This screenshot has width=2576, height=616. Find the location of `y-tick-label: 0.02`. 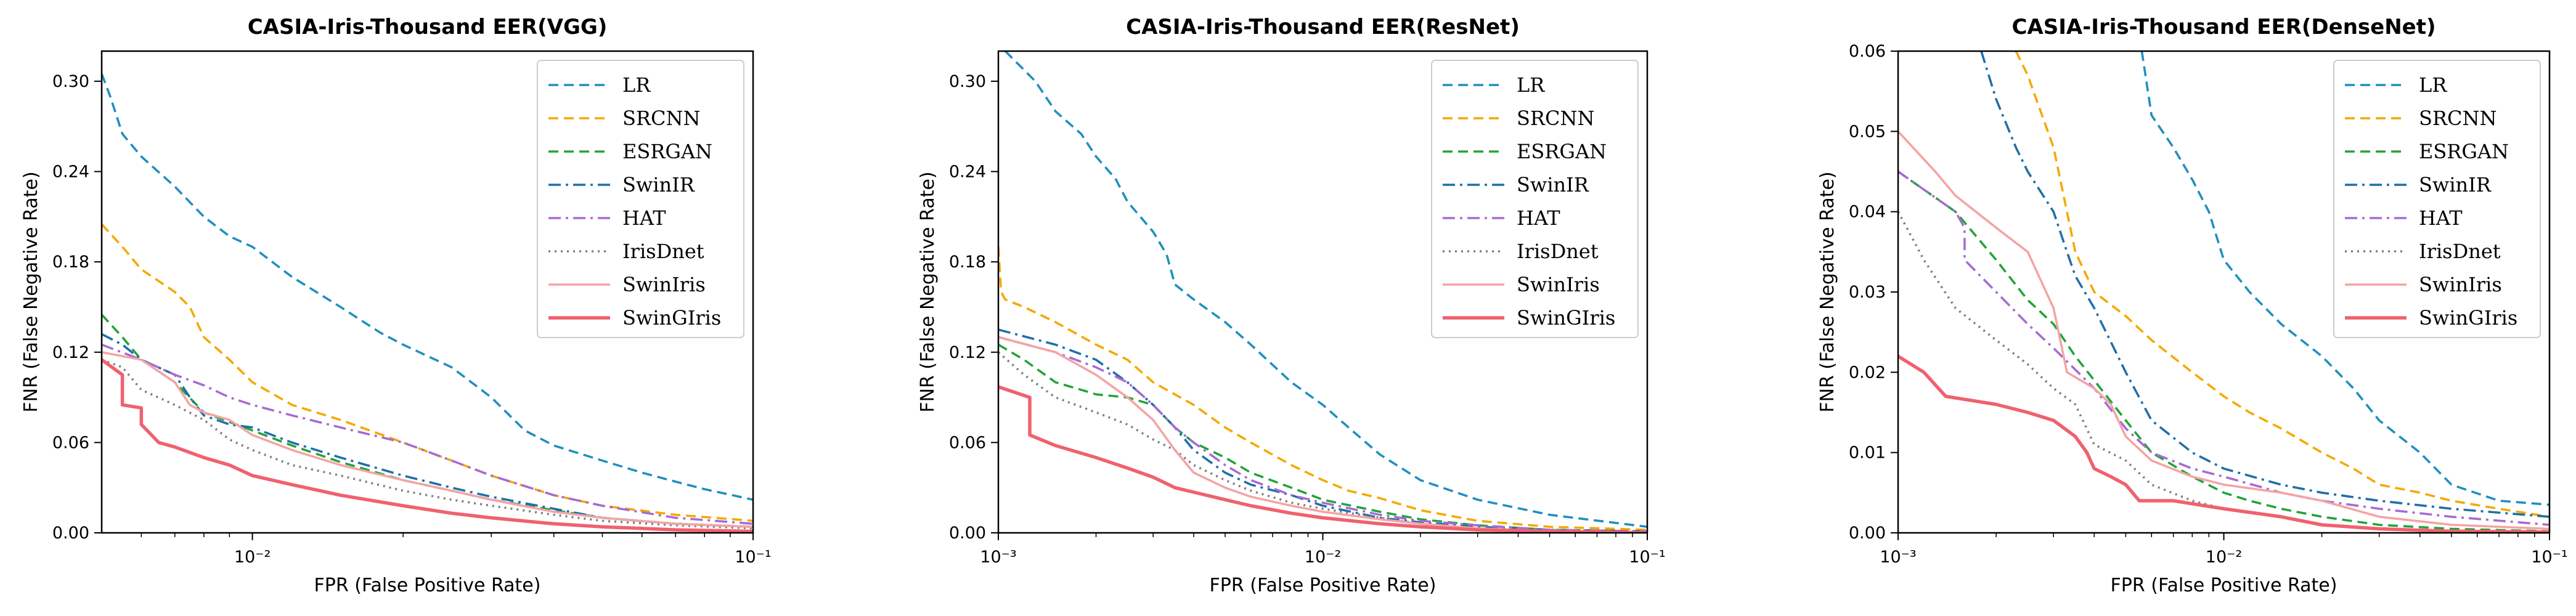

y-tick-label: 0.02 is located at coordinates (1868, 372).